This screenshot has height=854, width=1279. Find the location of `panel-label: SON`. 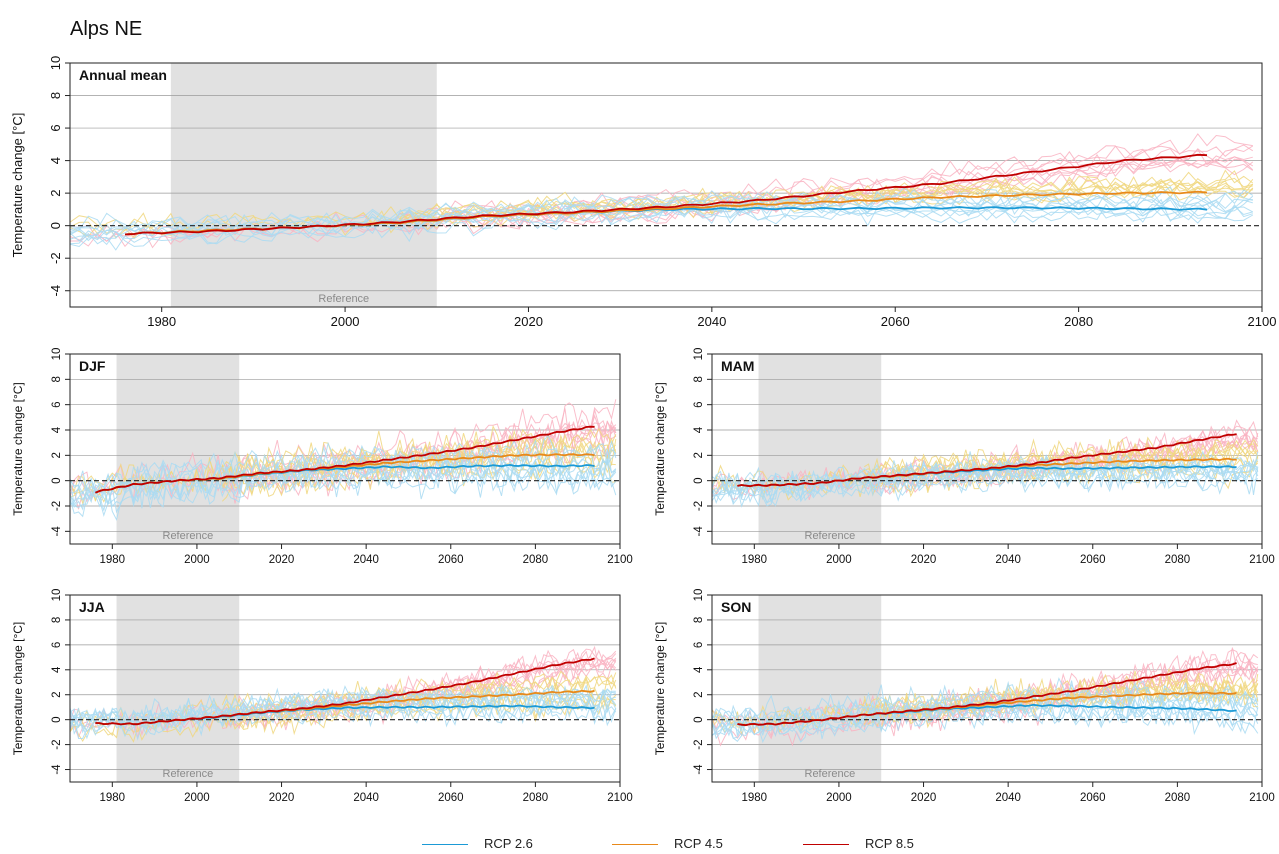

panel-label: SON is located at coordinates (736, 607).